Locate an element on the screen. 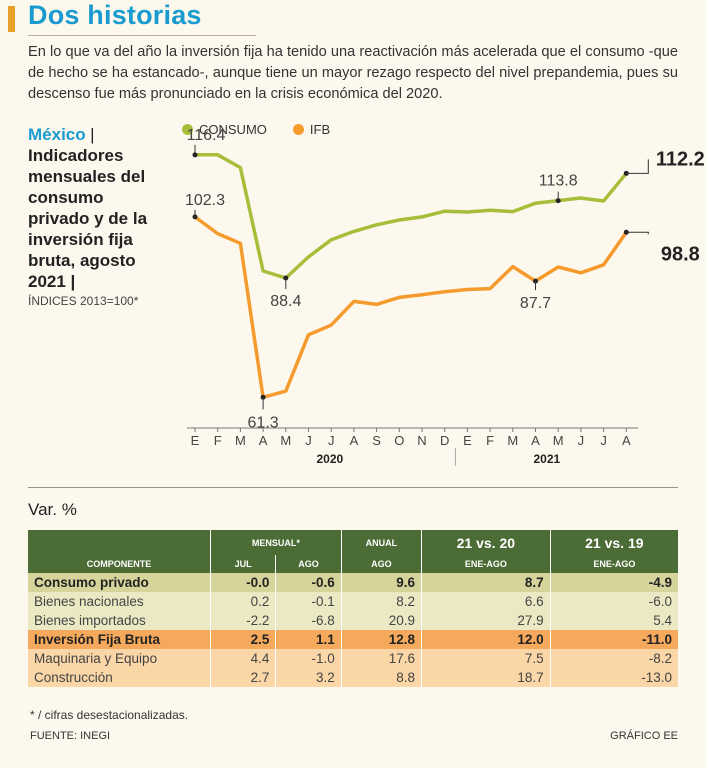 The height and width of the screenshot is (768, 706). annotation-label: 116.4 is located at coordinates (206, 135).